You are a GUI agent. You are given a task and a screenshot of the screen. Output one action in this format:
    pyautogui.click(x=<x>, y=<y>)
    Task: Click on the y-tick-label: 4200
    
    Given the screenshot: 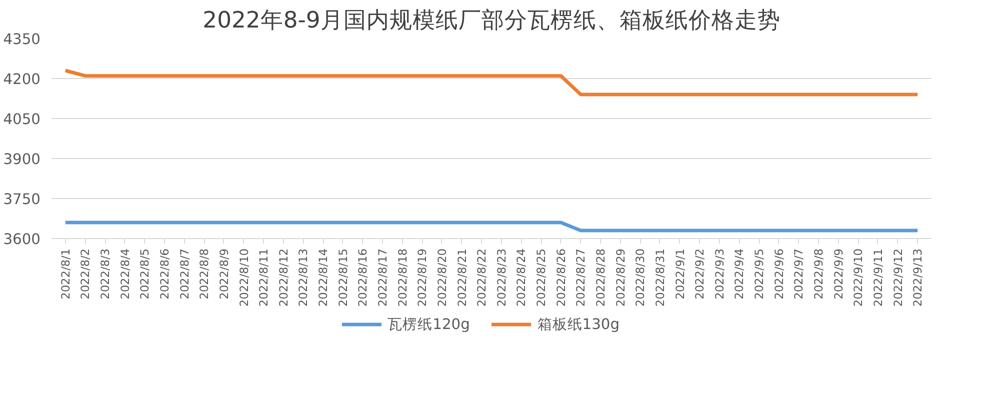 What is the action you would take?
    pyautogui.click(x=22, y=79)
    